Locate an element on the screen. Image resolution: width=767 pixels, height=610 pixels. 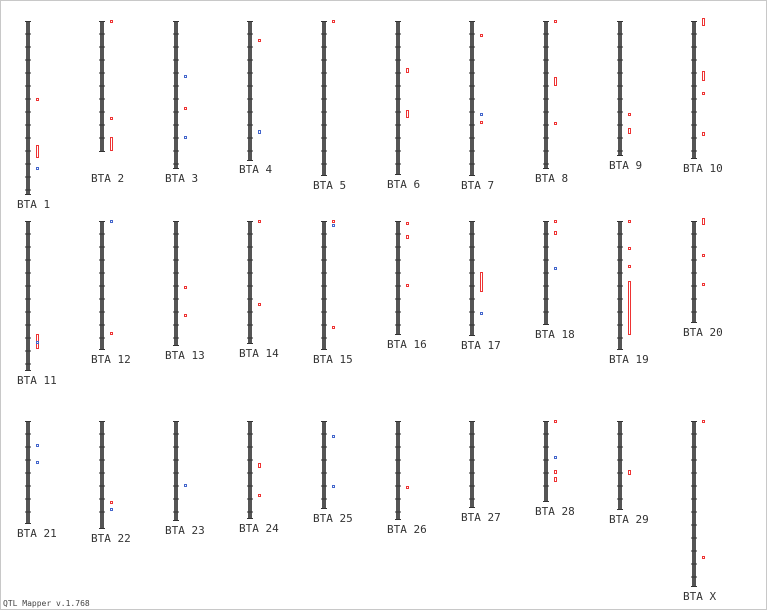
chromosome-label: BTA 28 is located at coordinates (555, 511).